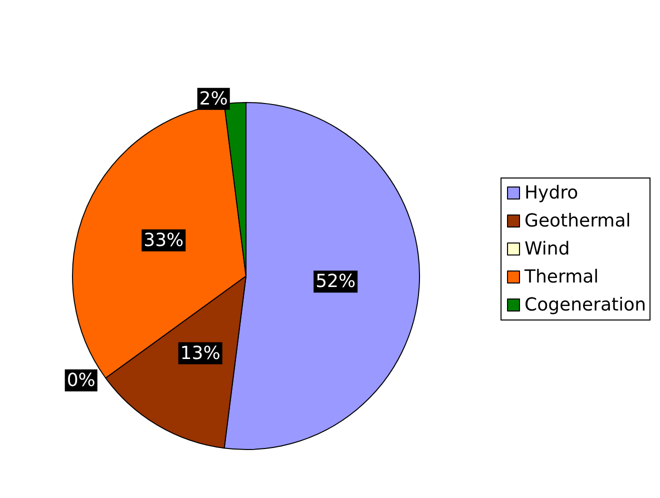 The width and height of the screenshot is (660, 498). What do you see at coordinates (577, 221) in the screenshot?
I see `legend-label: Geothermal` at bounding box center [577, 221].